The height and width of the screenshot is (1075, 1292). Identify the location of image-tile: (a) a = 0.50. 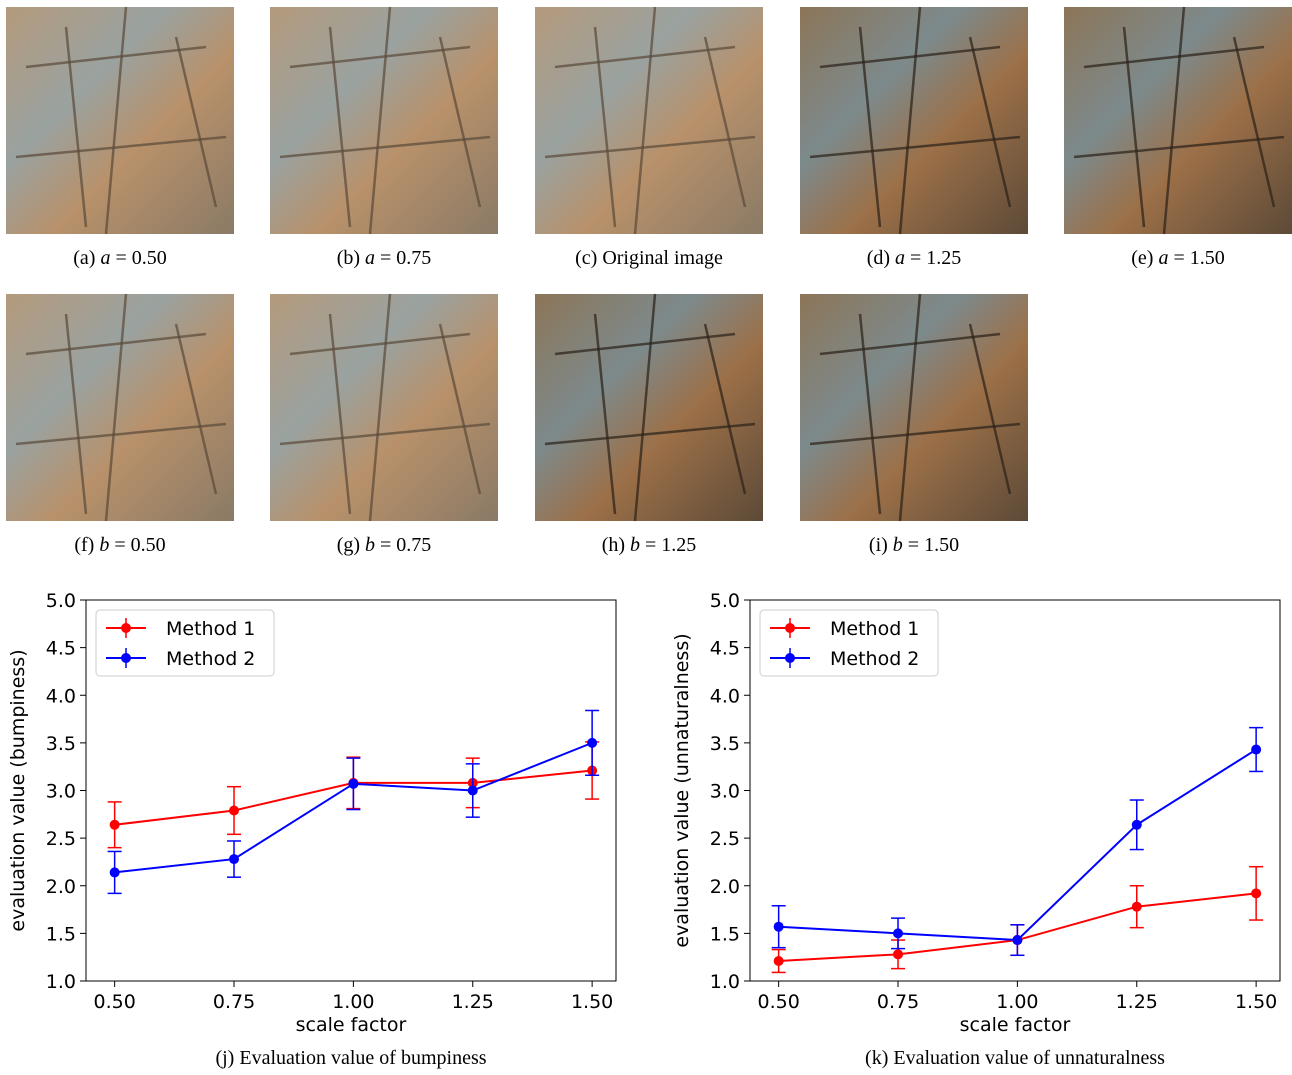
(120, 137).